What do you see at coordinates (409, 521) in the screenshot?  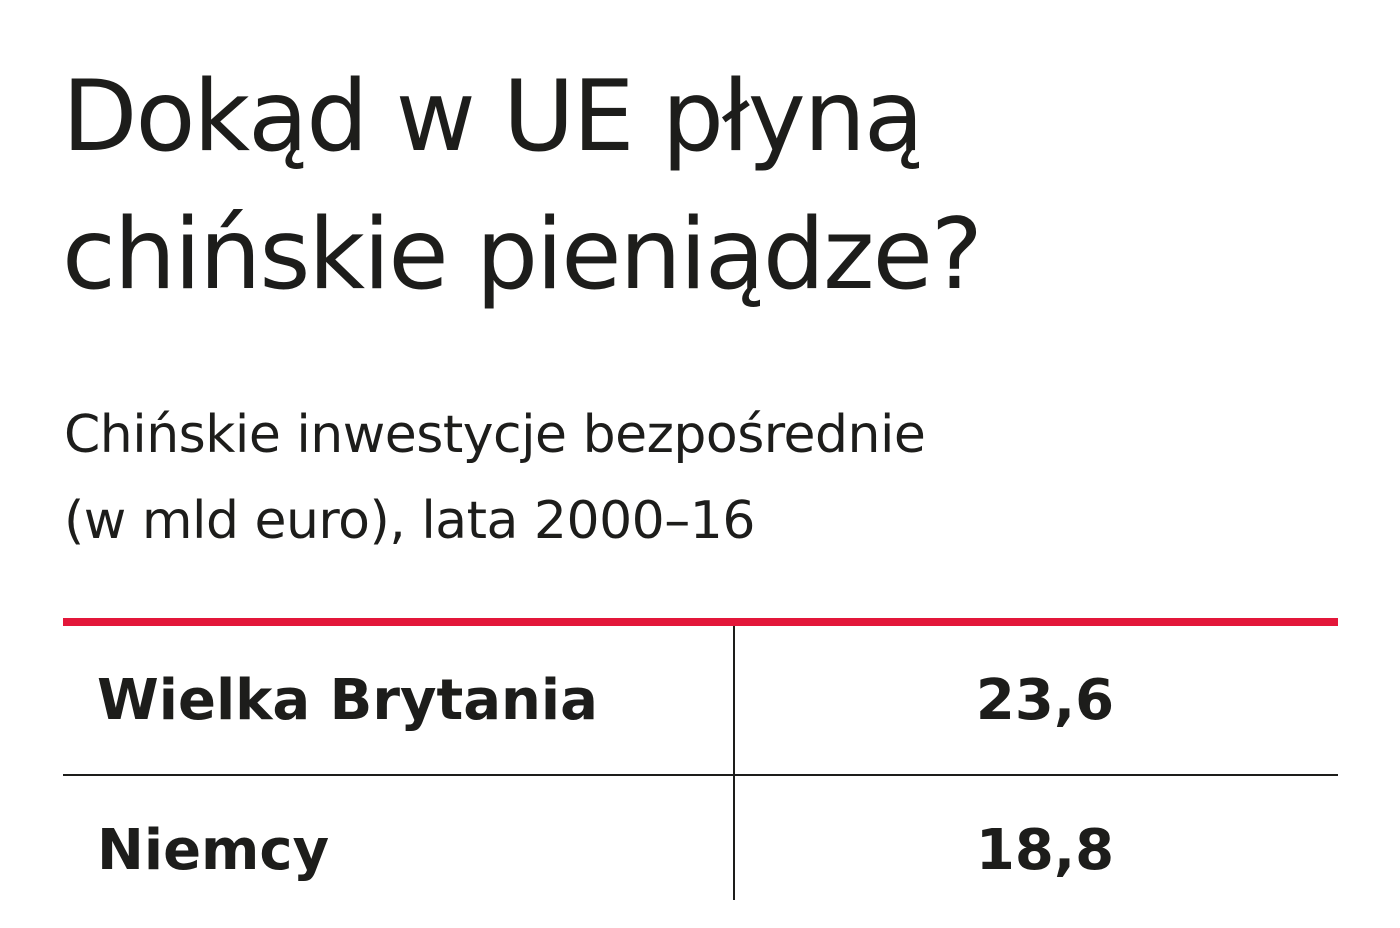 I see `subtitle-line-2: (w mld euro), lata 2000–16` at bounding box center [409, 521].